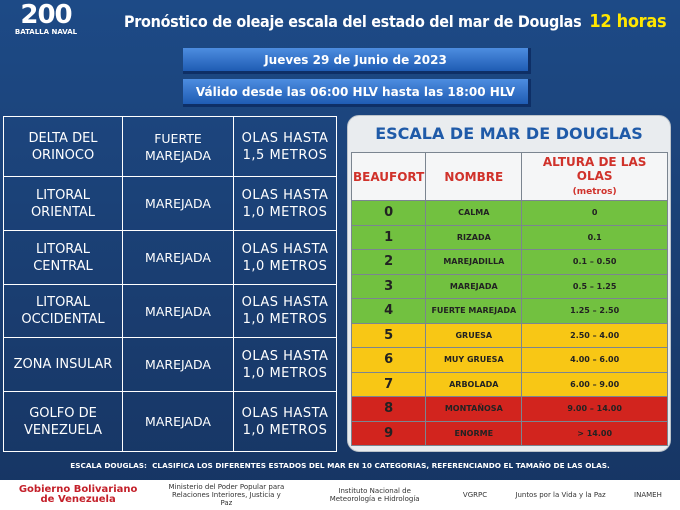  Describe the element at coordinates (594, 191) in the screenshot. I see `header-unit: (metros)` at that location.